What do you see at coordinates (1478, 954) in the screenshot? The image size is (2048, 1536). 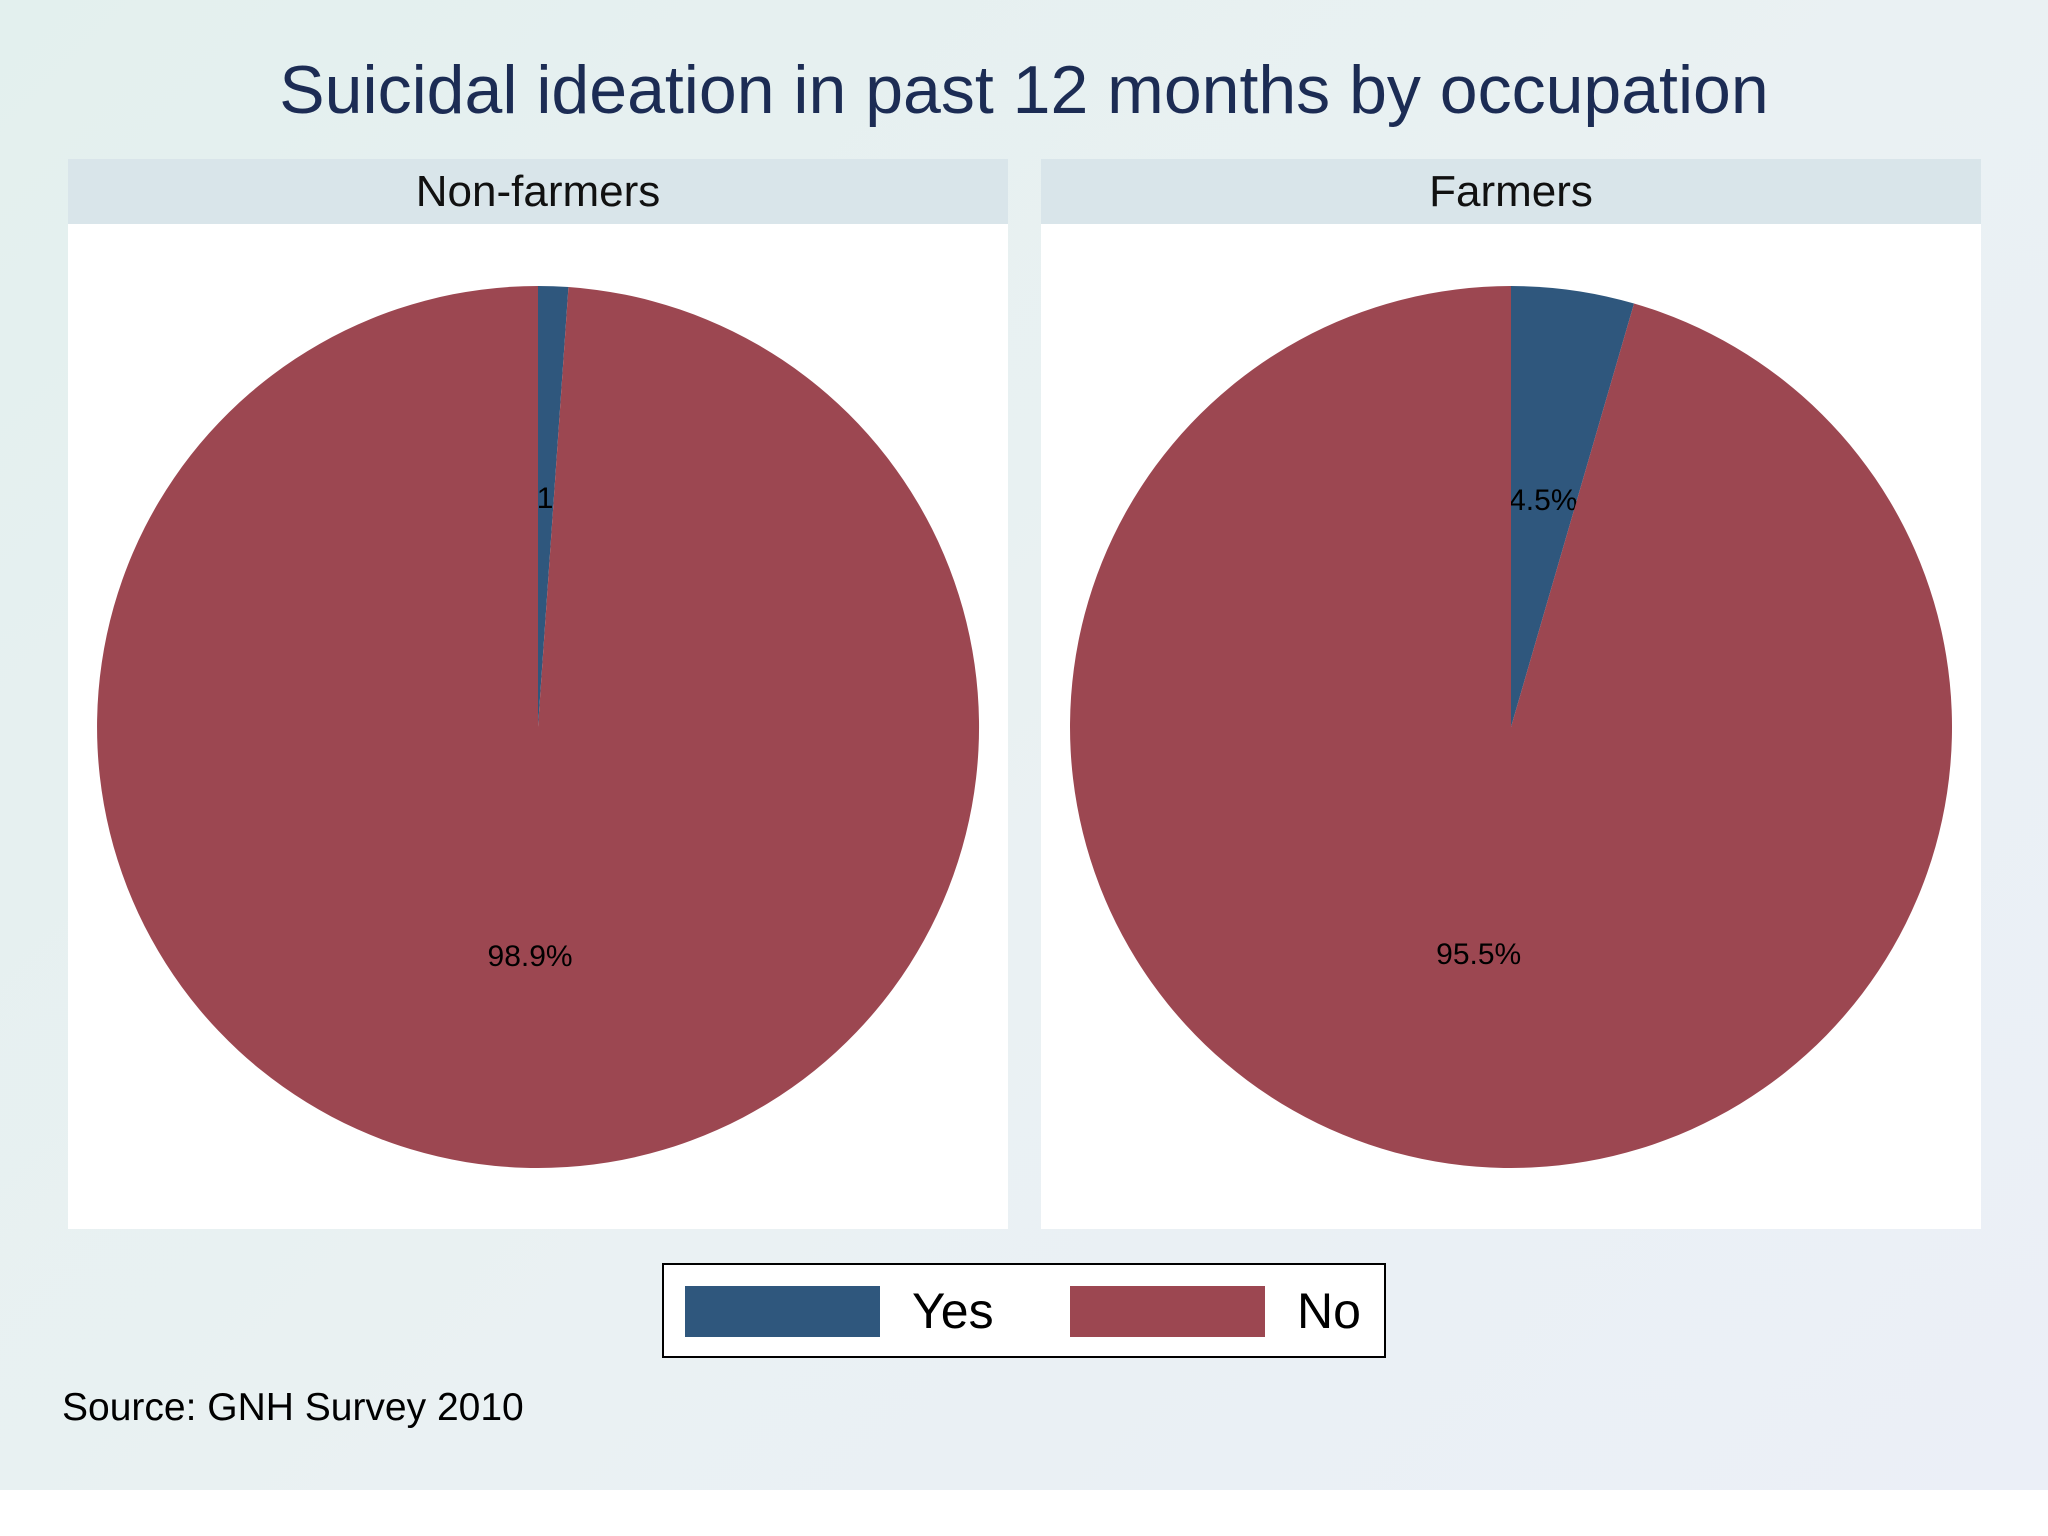 I see `slice-label-no: 95.5%` at bounding box center [1478, 954].